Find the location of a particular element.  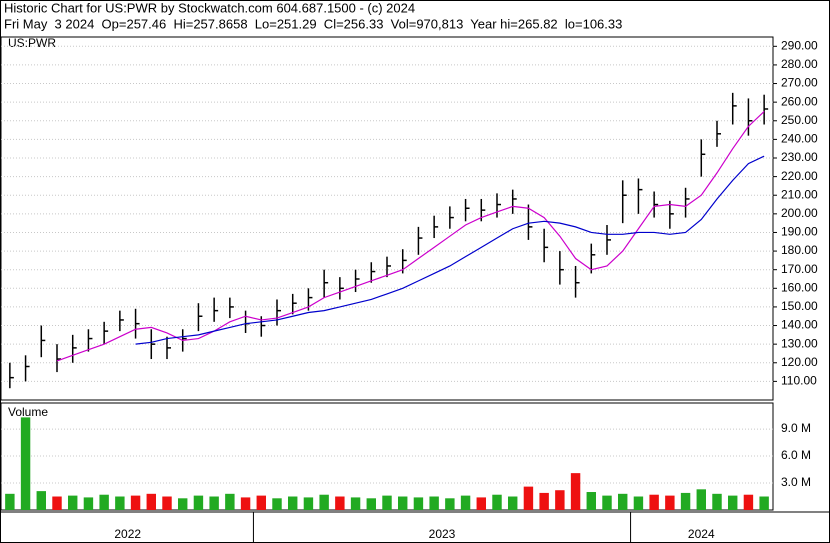

y-tick-label: 280.00 is located at coordinates (799, 64).